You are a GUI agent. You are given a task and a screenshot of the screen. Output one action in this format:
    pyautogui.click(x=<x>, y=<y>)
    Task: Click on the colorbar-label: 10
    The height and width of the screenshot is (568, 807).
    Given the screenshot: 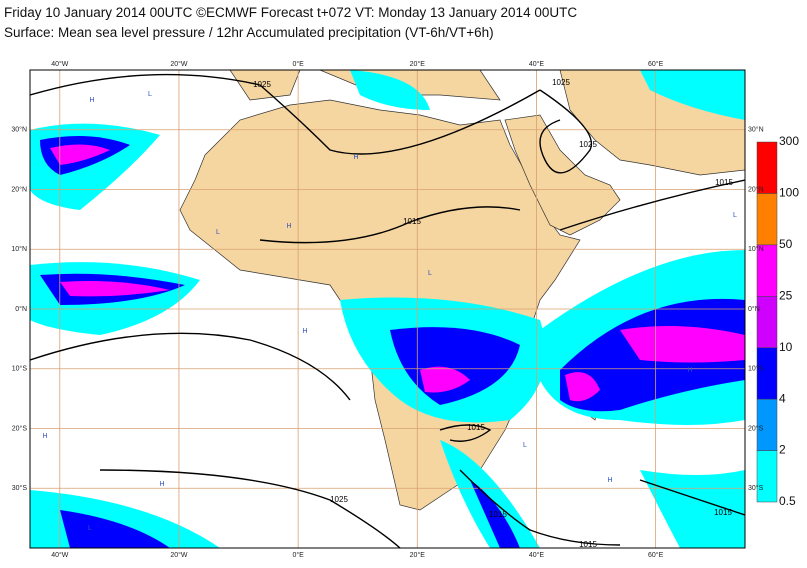 What is the action you would take?
    pyautogui.click(x=786, y=347)
    